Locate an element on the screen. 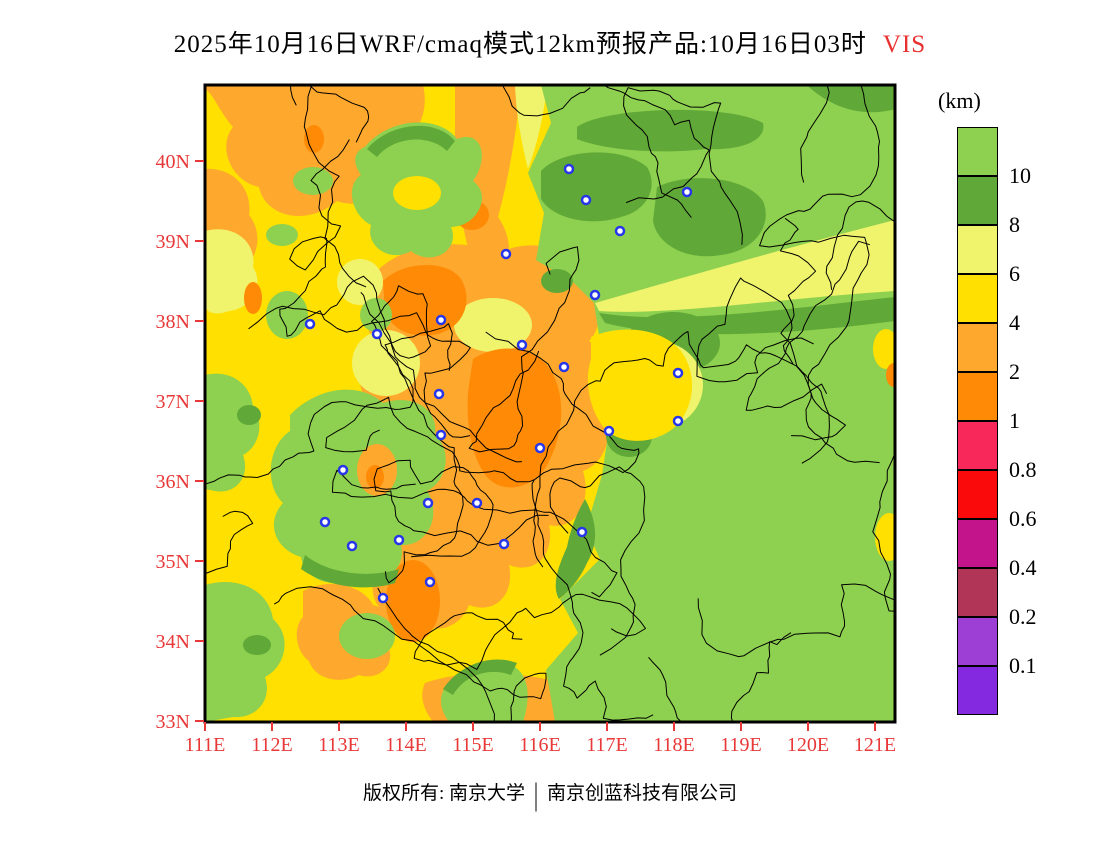 The height and width of the screenshot is (850, 1100). lat-tick-label: 38N is located at coordinates (173, 322).